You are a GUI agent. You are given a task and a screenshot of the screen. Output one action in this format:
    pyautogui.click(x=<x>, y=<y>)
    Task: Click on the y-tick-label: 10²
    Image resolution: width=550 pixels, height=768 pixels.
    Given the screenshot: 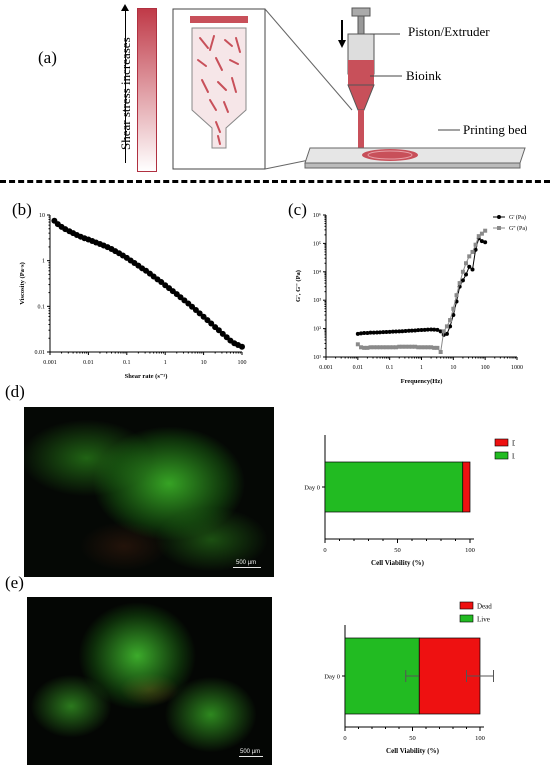 What is the action you would take?
    pyautogui.click(x=317, y=330)
    